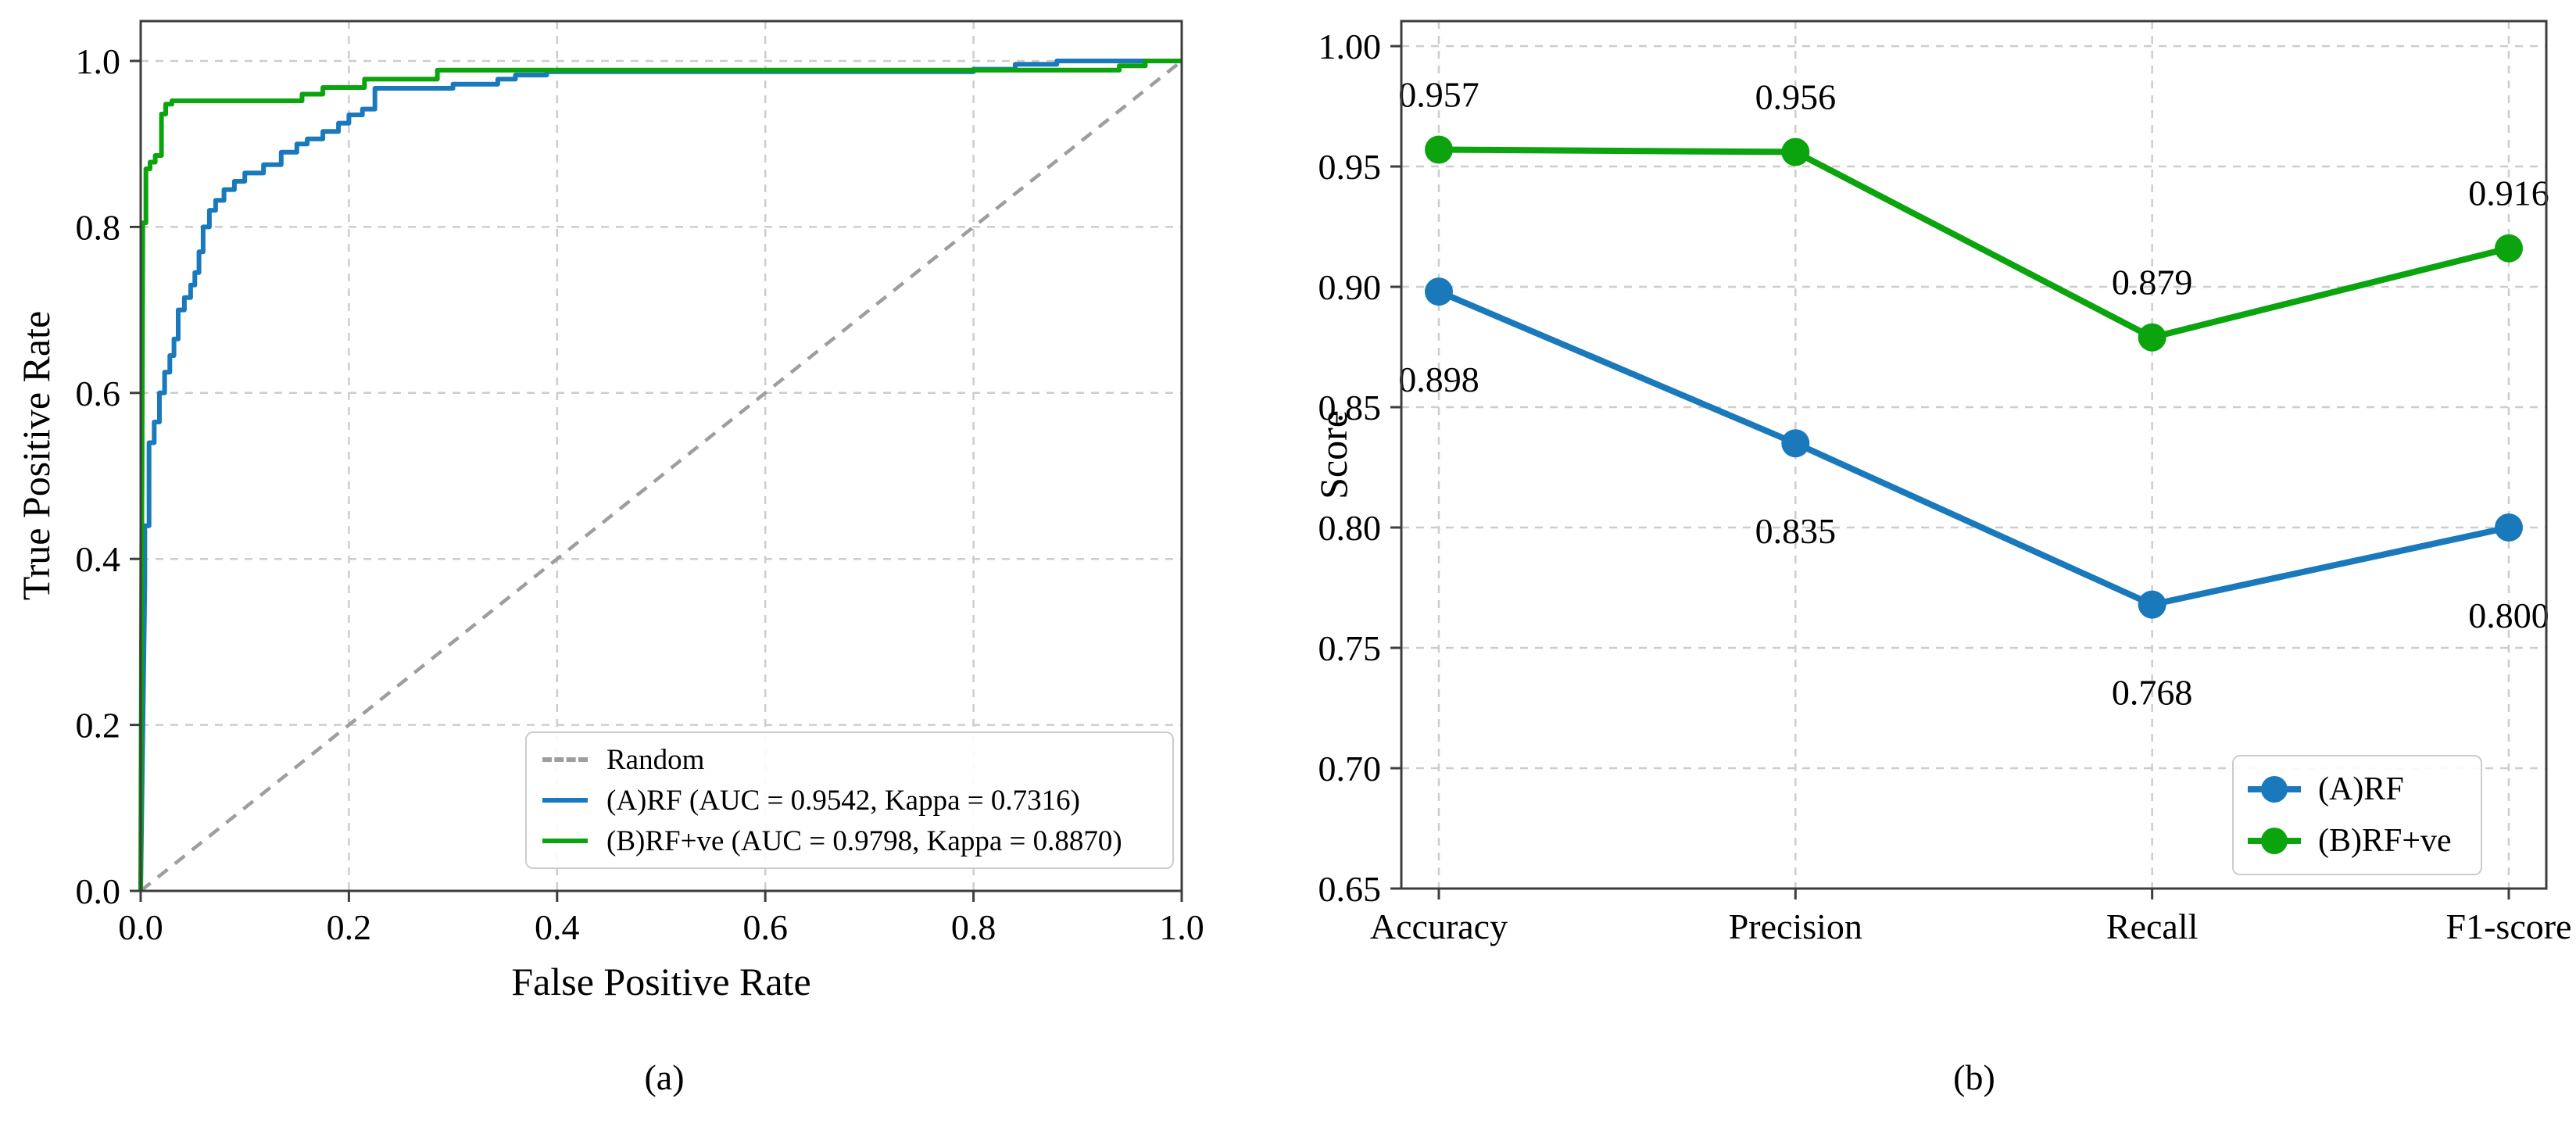  What do you see at coordinates (1350, 889) in the screenshot?
I see `metrics-y-tick-label: 0.65` at bounding box center [1350, 889].